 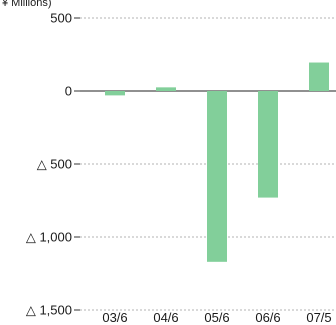 I want to click on y-tick-label: 500, so click(x=61, y=18).